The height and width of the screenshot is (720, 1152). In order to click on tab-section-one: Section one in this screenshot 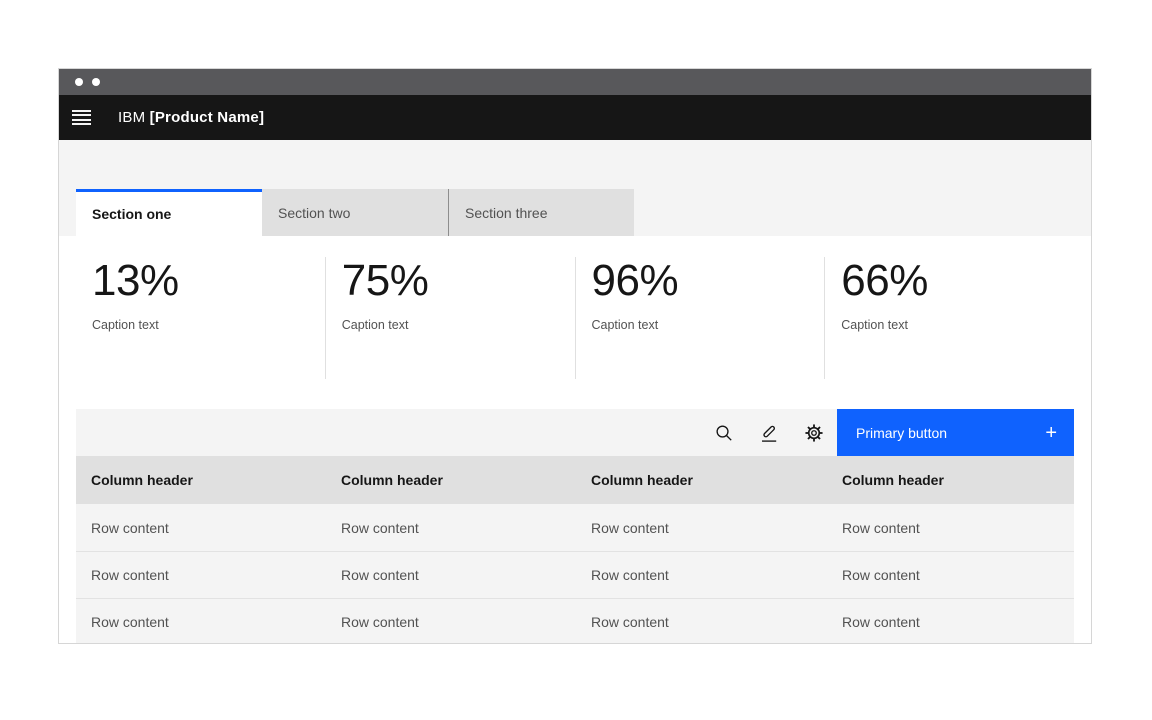, I will do `click(169, 212)`.